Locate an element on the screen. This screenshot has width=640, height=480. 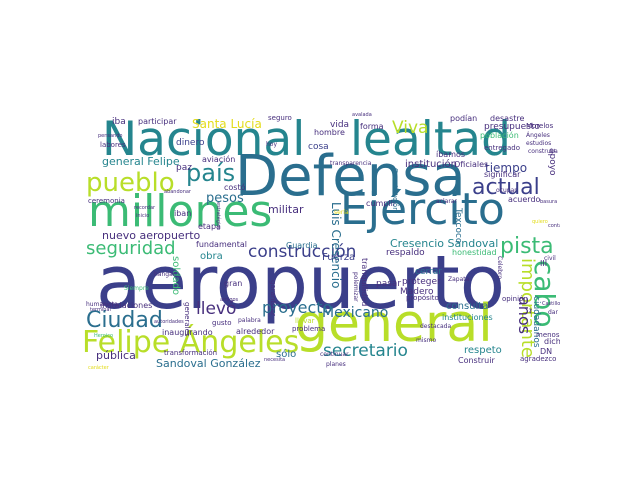
word-tranquilidad: tranquilidad is located at coordinates (364, 282).